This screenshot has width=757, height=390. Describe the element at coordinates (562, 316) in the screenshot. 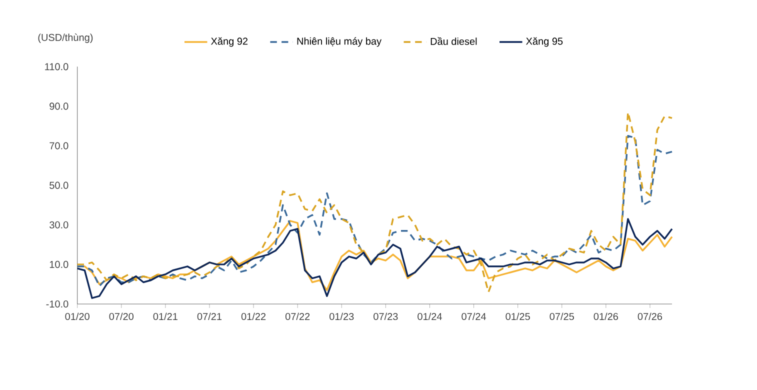

I see `x-tick-label: 07/25` at that location.